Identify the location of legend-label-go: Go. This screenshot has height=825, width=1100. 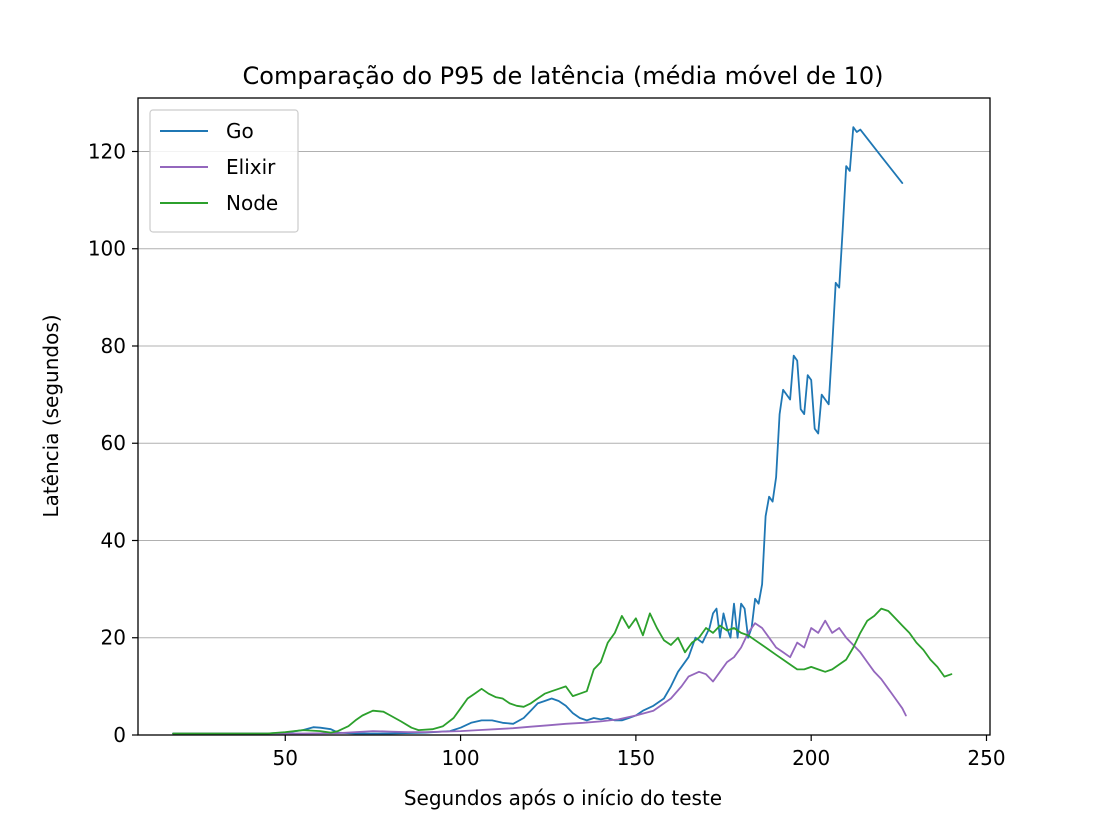
(240, 131).